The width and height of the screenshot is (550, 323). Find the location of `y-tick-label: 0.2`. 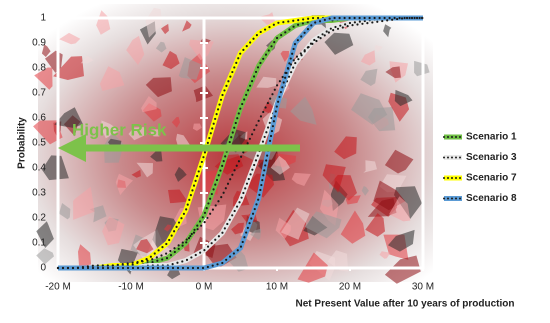

y-tick-label: 0.2 is located at coordinates (39, 218).